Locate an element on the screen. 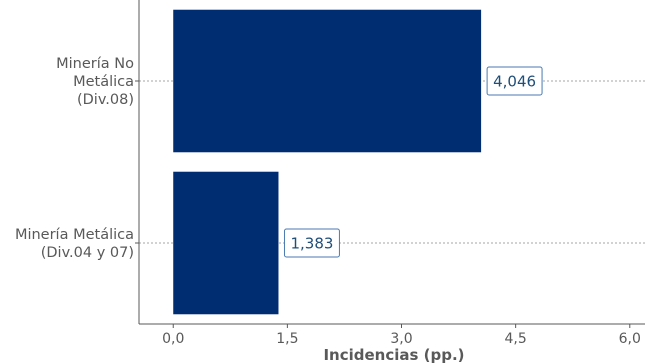  x-ticks: 0,0 1,5 3,0 4,5 6,0 is located at coordinates (401, 335).